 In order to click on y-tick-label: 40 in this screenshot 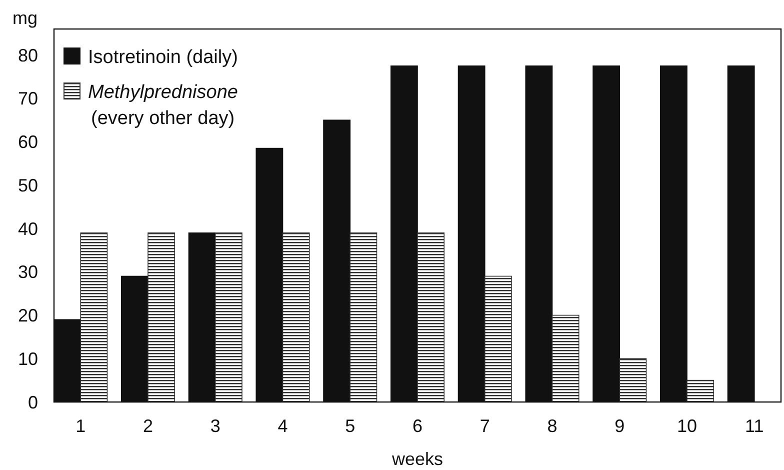, I will do `click(28, 228)`.